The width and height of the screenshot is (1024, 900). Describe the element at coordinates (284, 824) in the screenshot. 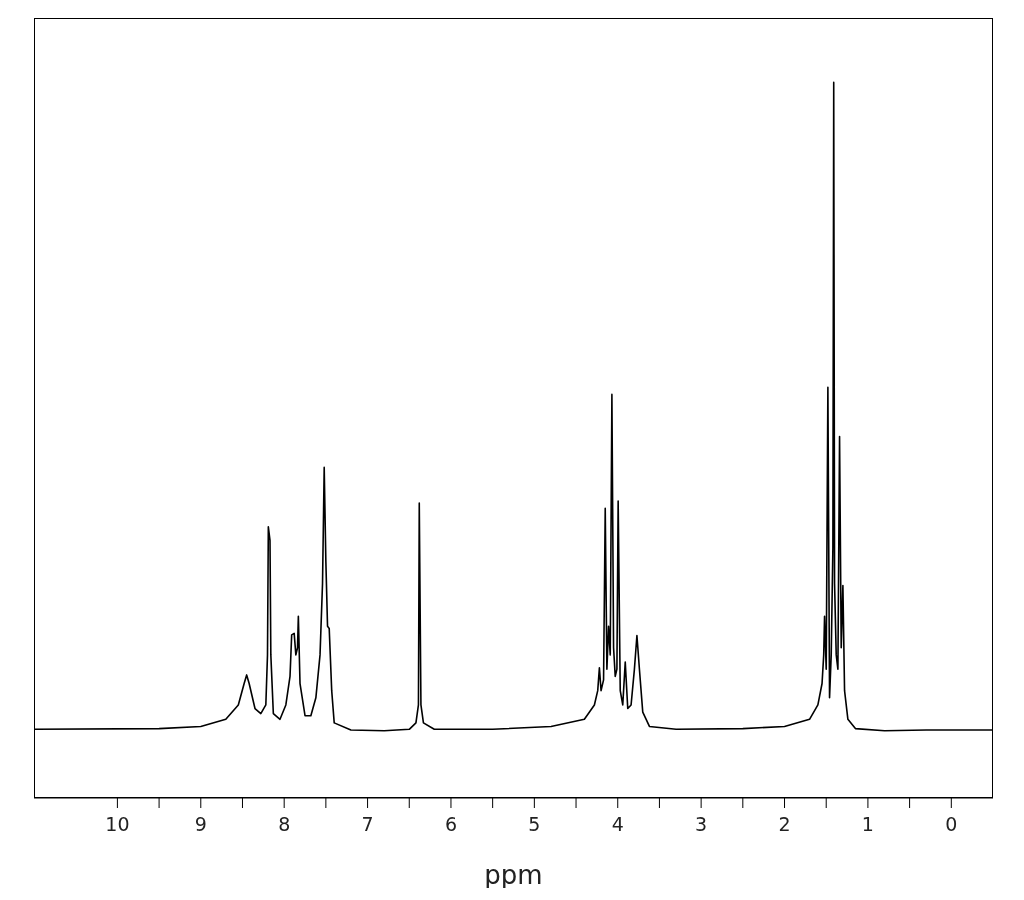

I see `x-tick-label: 8` at that location.